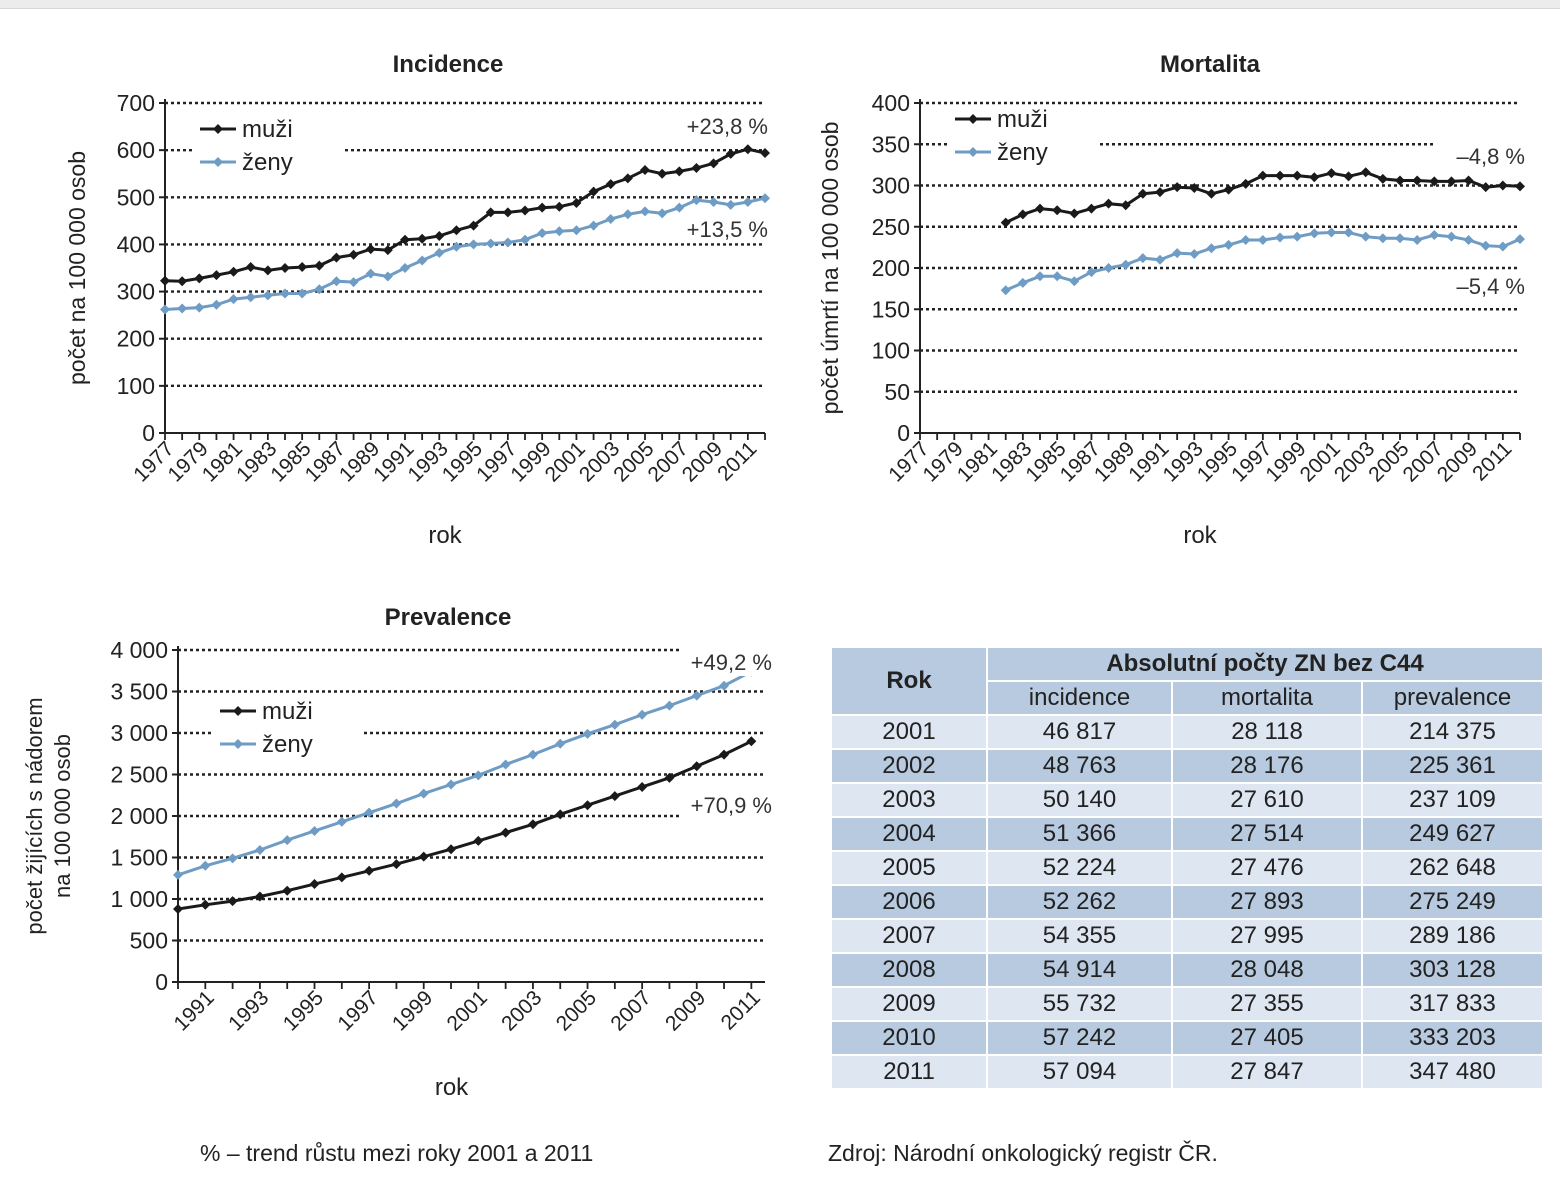 The width and height of the screenshot is (1560, 1186). Describe the element at coordinates (909, 681) in the screenshot. I see `table-corner-header: Rok` at that location.